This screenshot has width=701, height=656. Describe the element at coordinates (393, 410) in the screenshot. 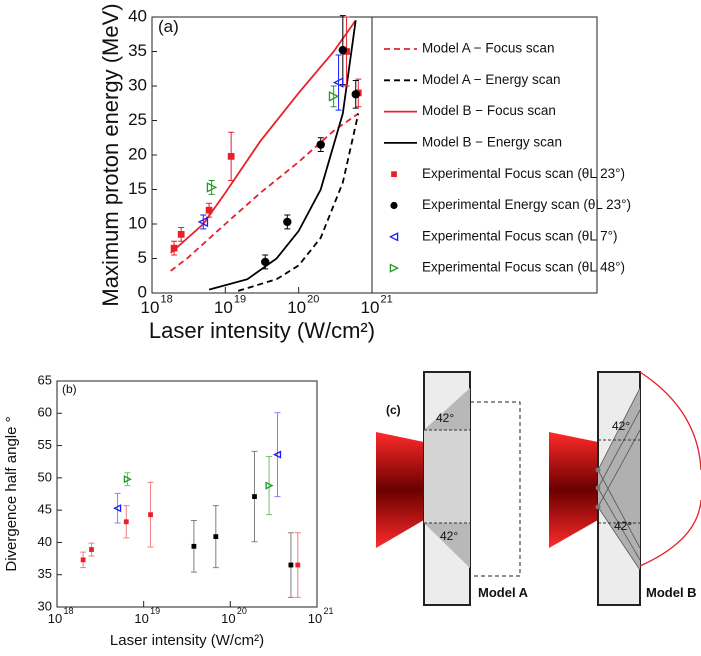

I see `diagram-label: (c)` at that location.